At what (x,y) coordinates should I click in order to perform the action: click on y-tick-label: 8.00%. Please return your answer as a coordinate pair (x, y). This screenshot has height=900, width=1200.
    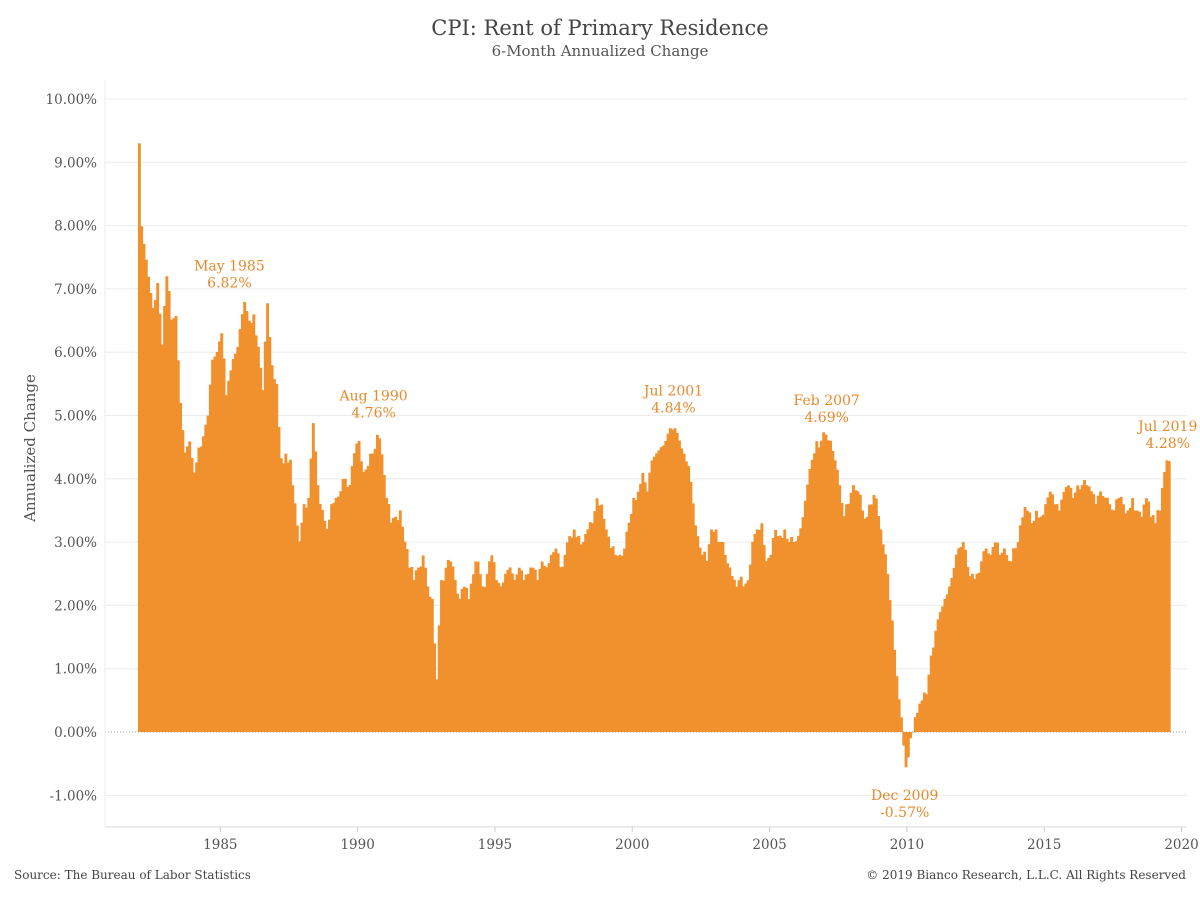
    Looking at the image, I should click on (75, 227).